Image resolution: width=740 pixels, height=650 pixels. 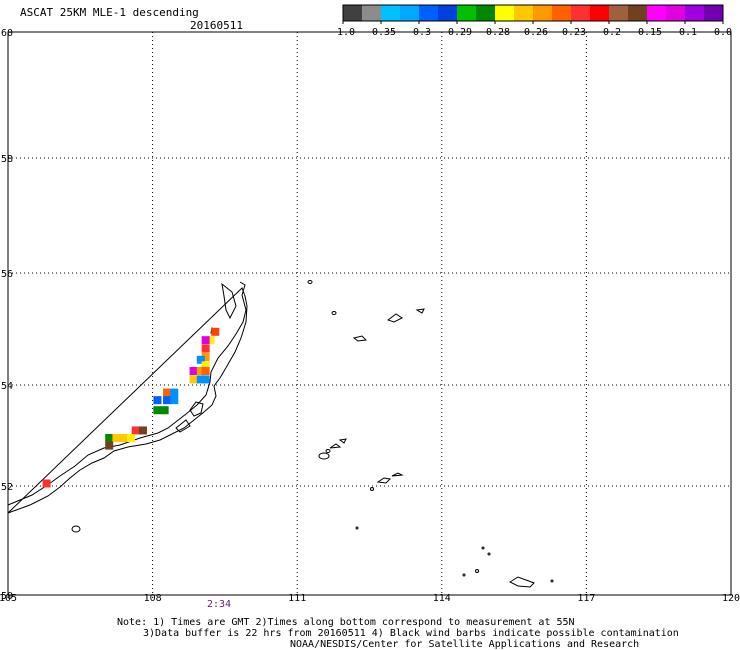 What do you see at coordinates (183, 426) in the screenshot?
I see `bay-outline` at bounding box center [183, 426].